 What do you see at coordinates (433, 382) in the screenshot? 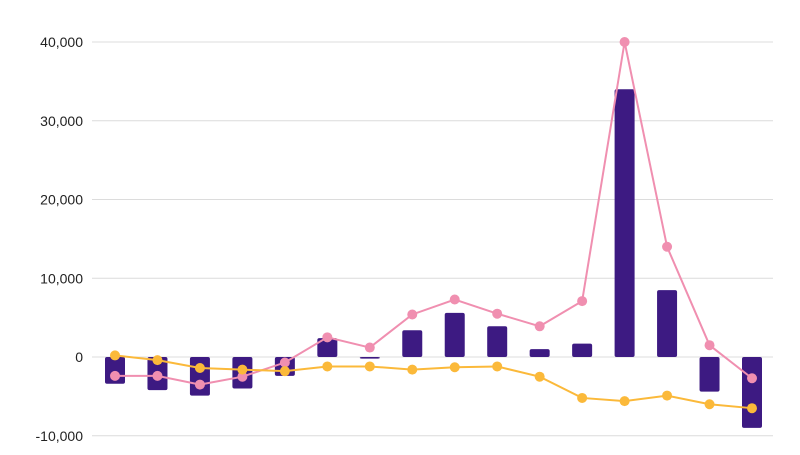
I see `series-line` at bounding box center [433, 382].